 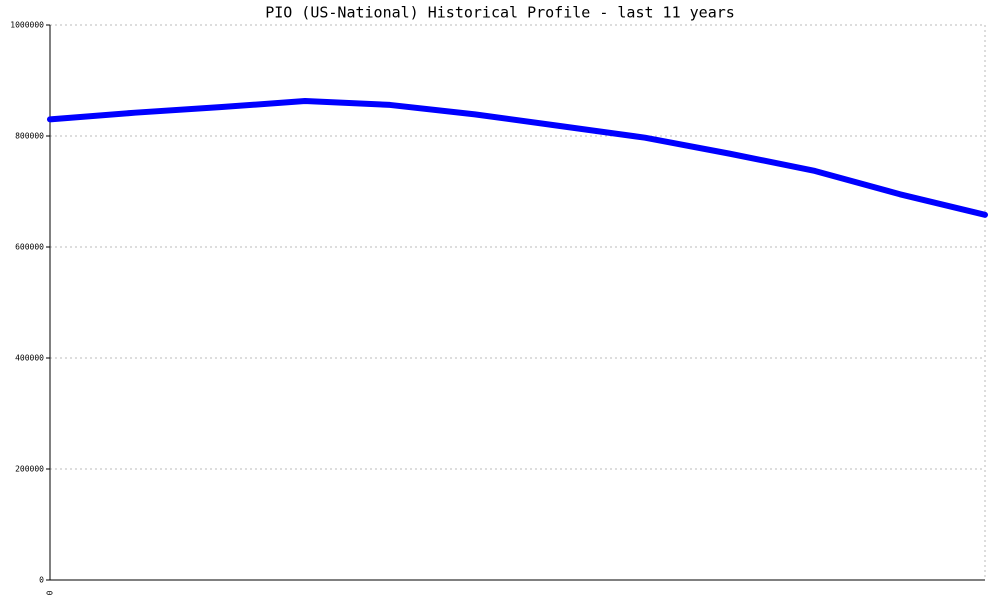 I want to click on y-tick-label: 800000, so click(x=29, y=136).